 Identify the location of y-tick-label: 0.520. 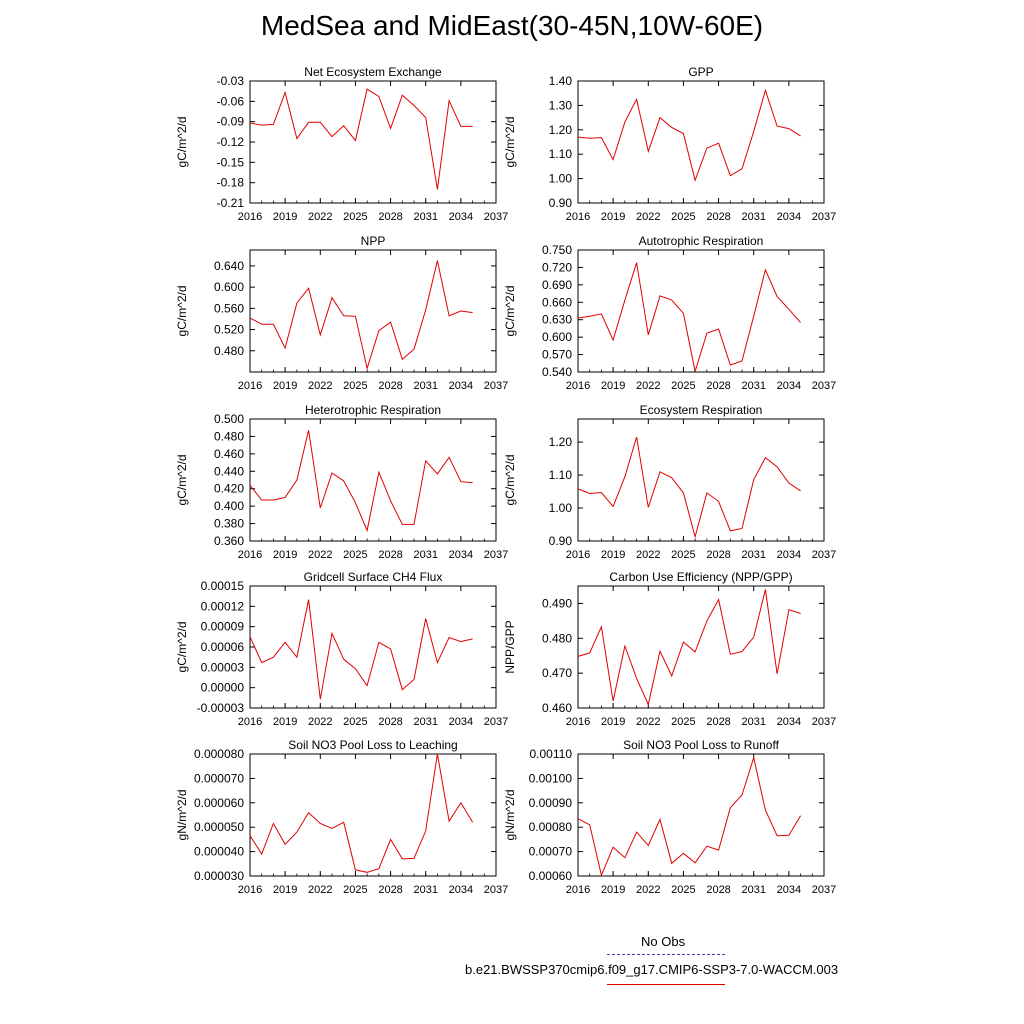
(229, 330).